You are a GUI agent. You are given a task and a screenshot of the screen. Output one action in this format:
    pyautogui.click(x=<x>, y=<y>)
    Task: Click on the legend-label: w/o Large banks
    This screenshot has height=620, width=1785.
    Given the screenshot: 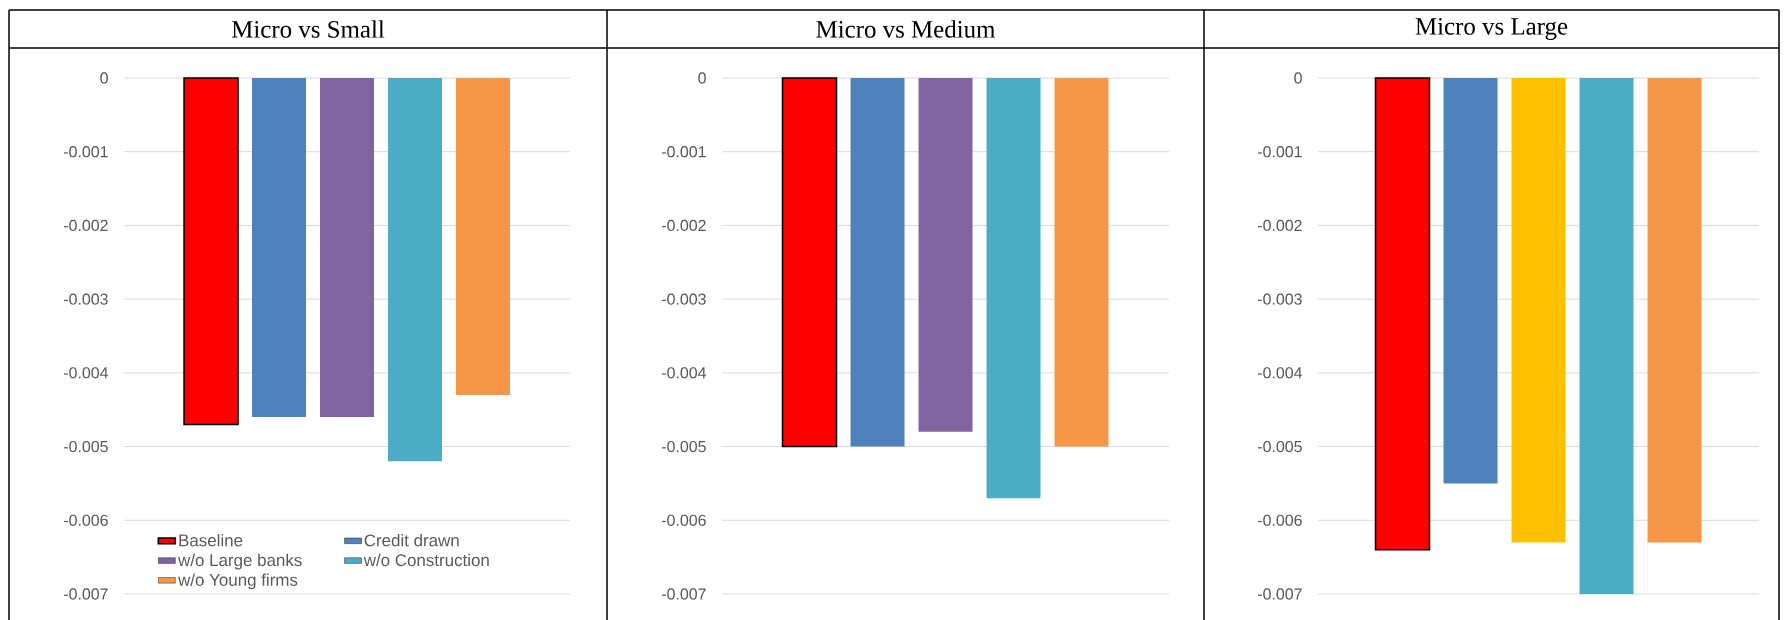 What is the action you would take?
    pyautogui.click(x=240, y=561)
    